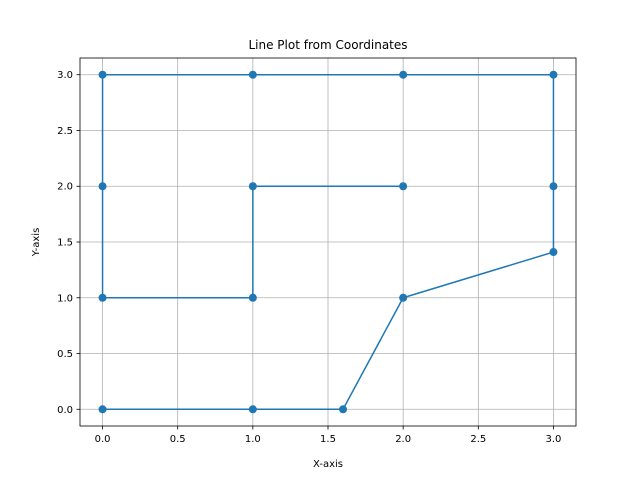  I want to click on y-tick-label: 0.5, so click(65, 354).